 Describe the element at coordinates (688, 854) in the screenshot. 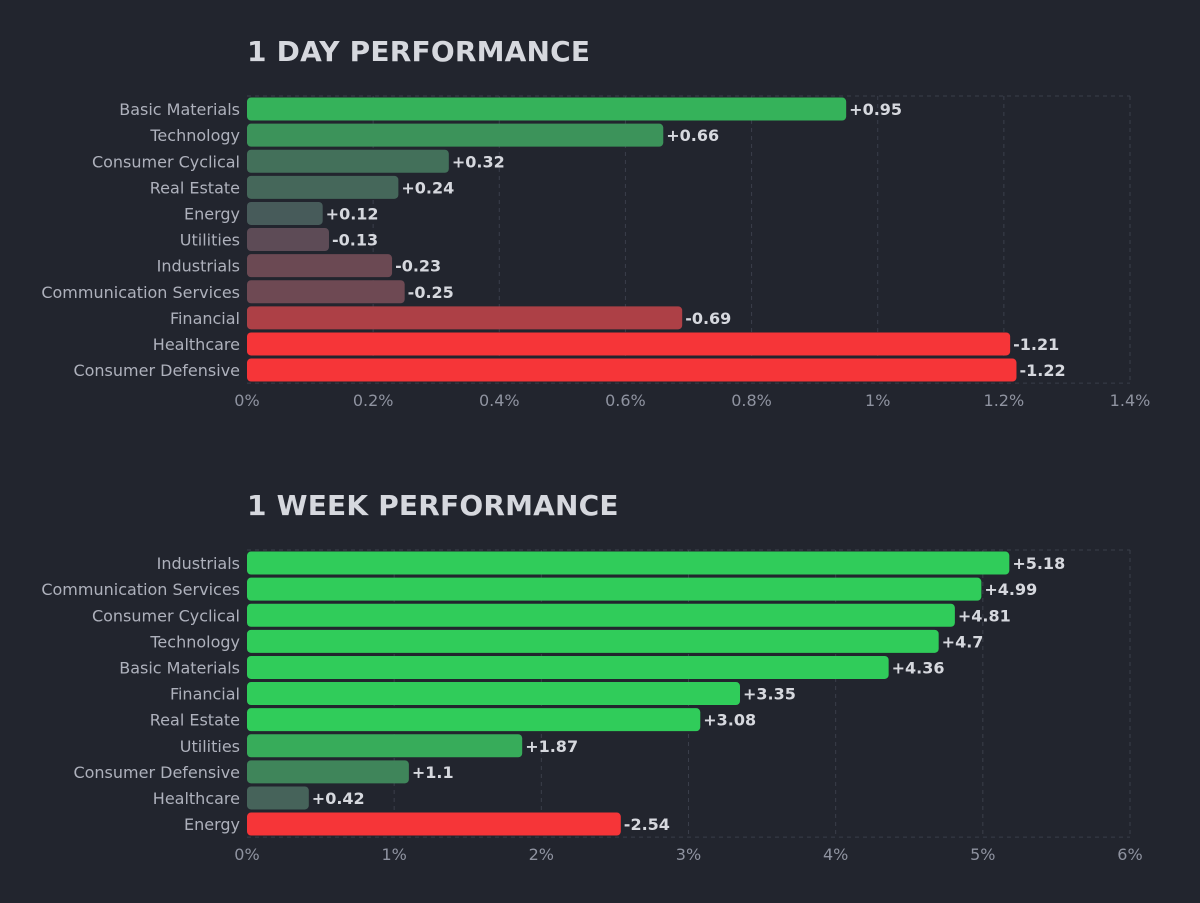

I see `chart-1-x-tick-label: 3%` at that location.